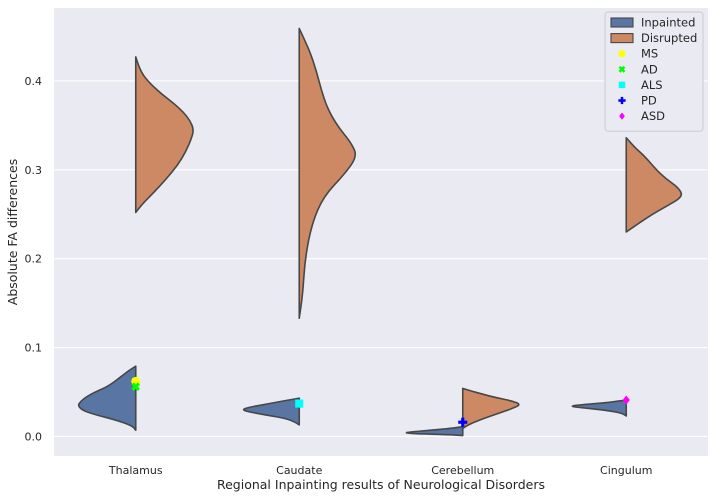  Describe the element at coordinates (652, 85) in the screenshot. I see `legend-label-als: ALS` at that location.